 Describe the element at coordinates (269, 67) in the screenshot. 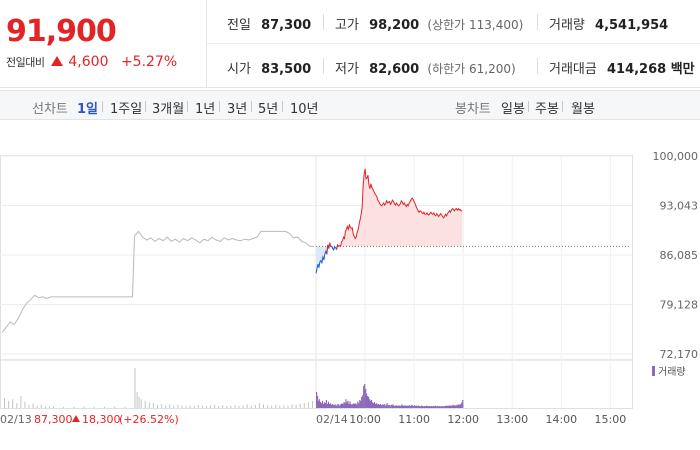

I see `open-cell: 시가 83,500` at that location.